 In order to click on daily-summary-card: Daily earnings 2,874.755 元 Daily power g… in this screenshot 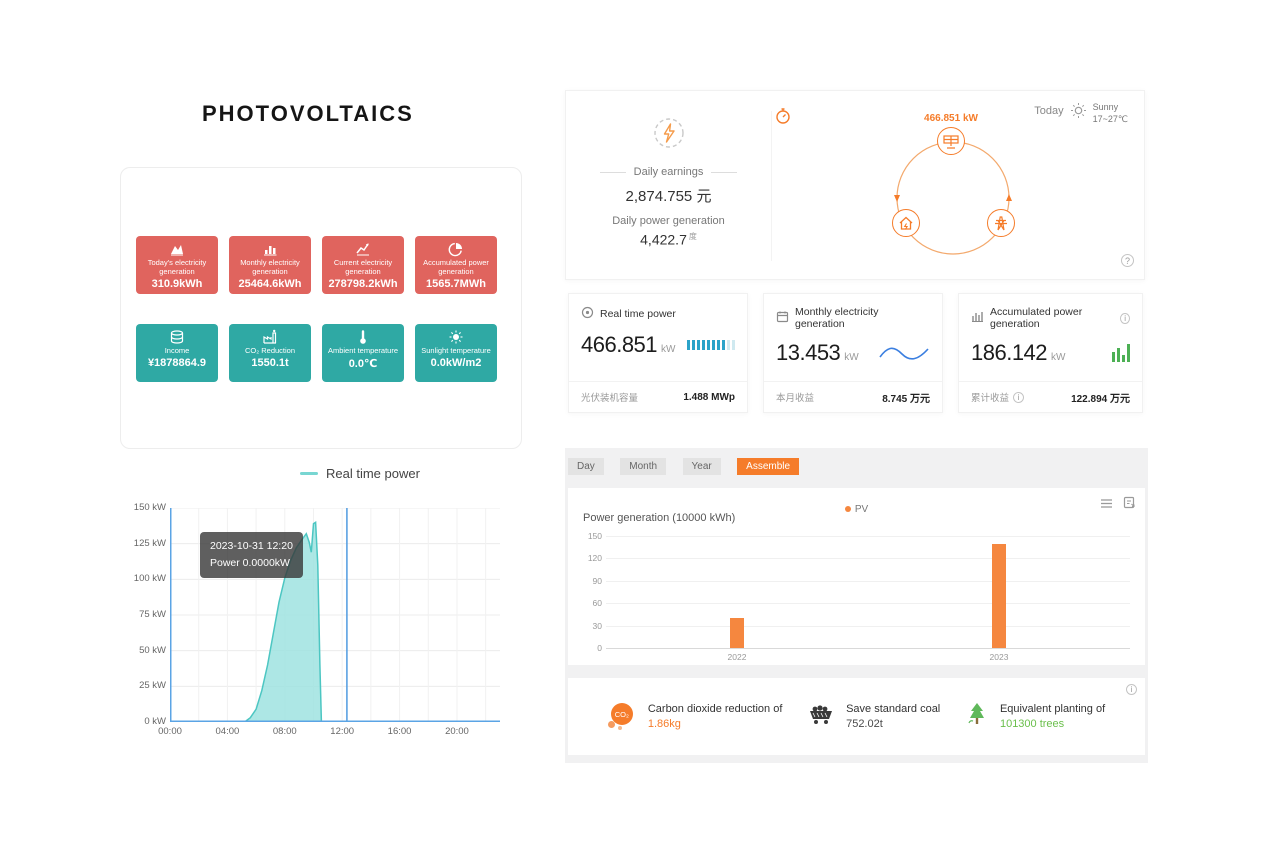, I will do `click(855, 185)`.